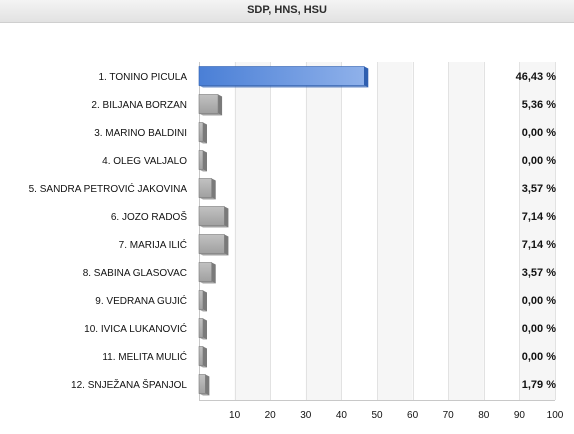 Image resolution: width=574 pixels, height=434 pixels. I want to click on category-label: 3. MARINO BALDINI, so click(140, 133).